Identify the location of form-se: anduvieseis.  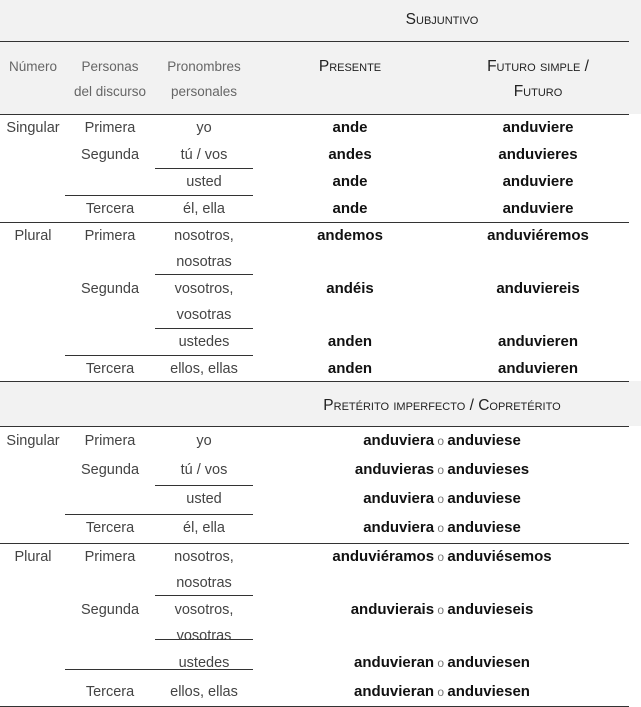
(490, 609).